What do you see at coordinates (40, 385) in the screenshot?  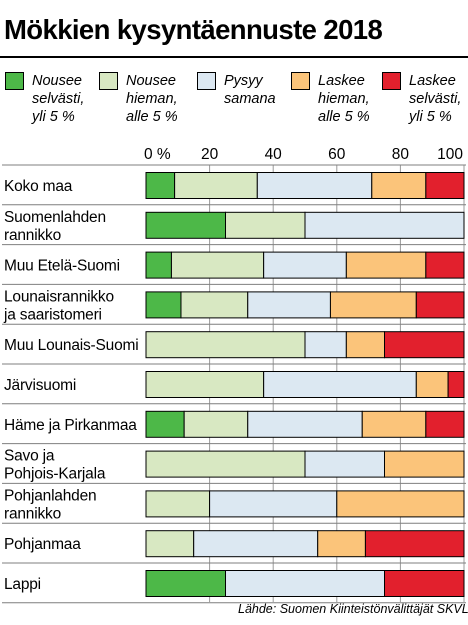 I see `category-label: Järvisuomi` at bounding box center [40, 385].